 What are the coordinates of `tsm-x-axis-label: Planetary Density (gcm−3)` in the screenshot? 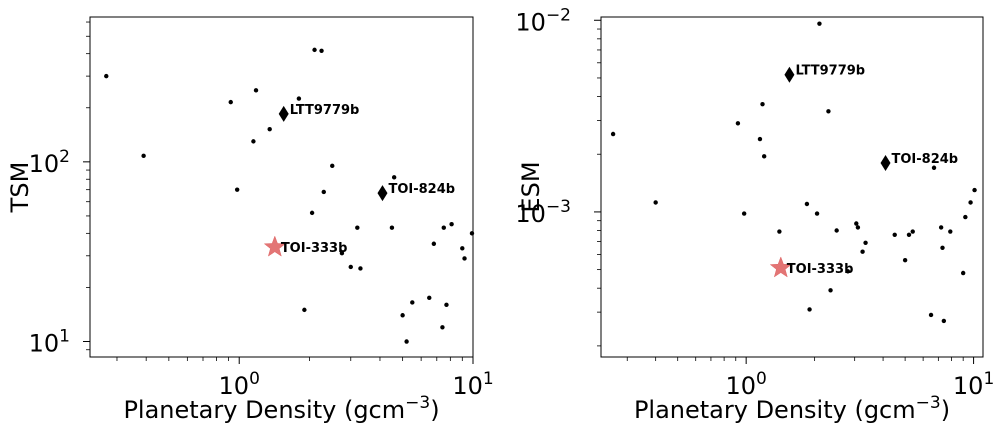 It's located at (281, 408).